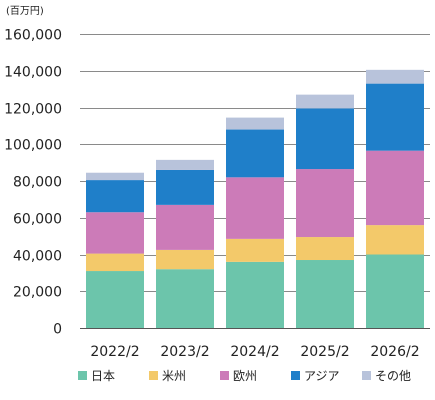 Image resolution: width=435 pixels, height=400 pixels. I want to click on y-tick-label: 40,000, so click(37, 257).